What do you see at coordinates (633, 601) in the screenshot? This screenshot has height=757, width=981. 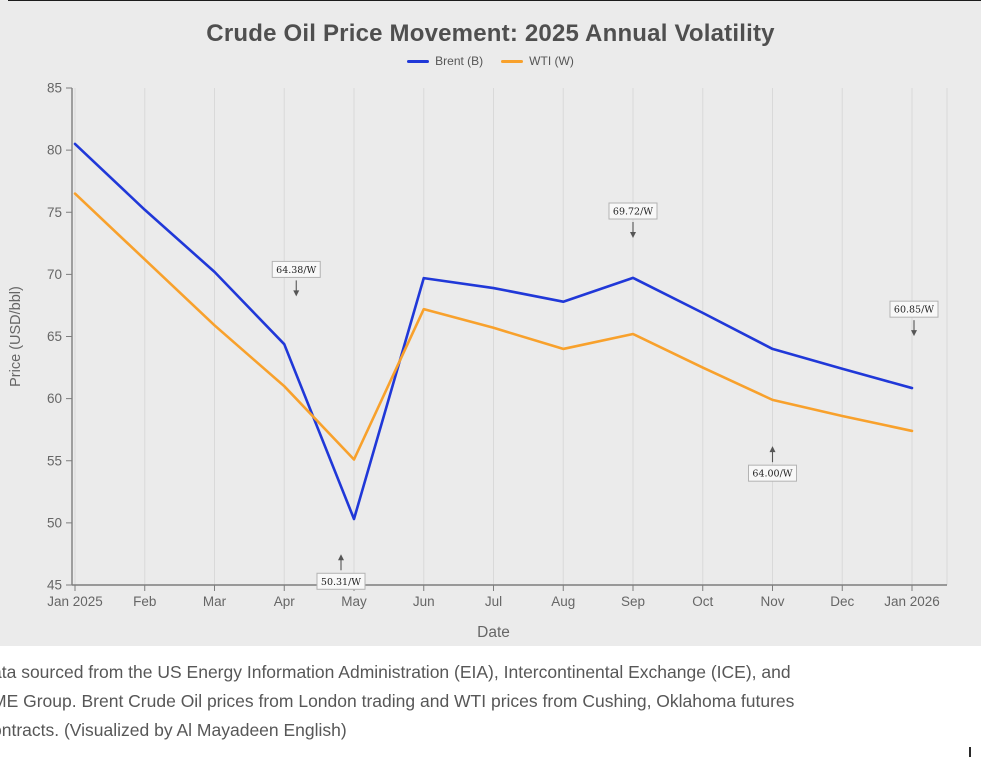 I see `x-tick-label: Sep` at bounding box center [633, 601].